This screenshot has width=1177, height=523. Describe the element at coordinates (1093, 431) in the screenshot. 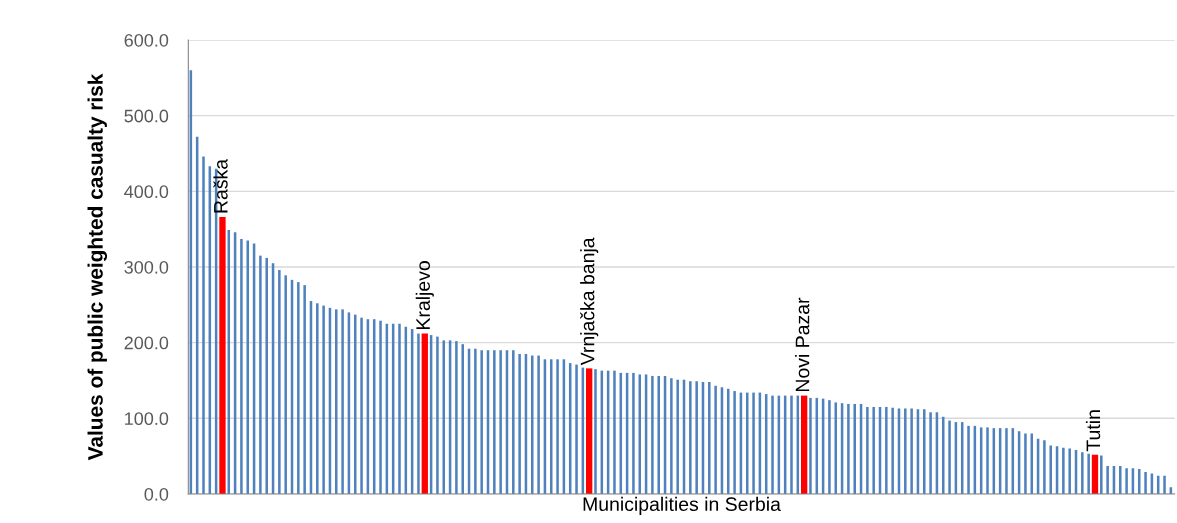

I see `x-tick-label: Tutin` at that location.